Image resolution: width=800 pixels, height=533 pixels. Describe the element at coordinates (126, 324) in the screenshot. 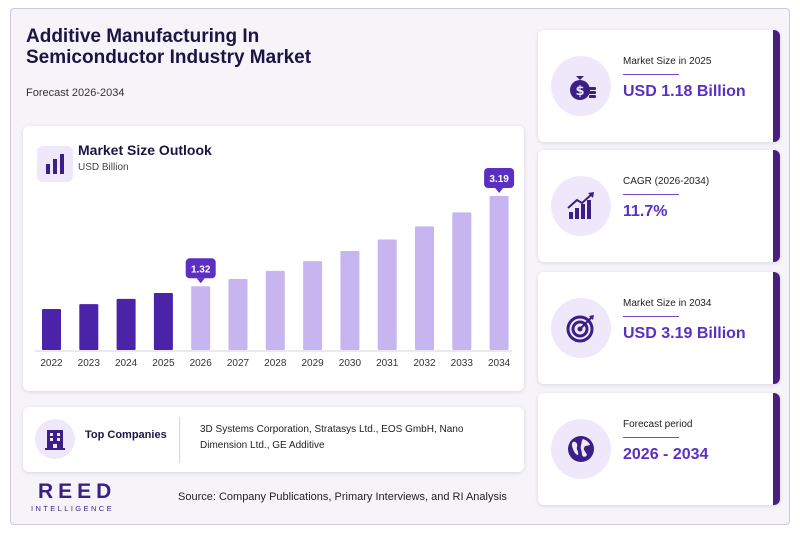

I see `bar-2024` at that location.